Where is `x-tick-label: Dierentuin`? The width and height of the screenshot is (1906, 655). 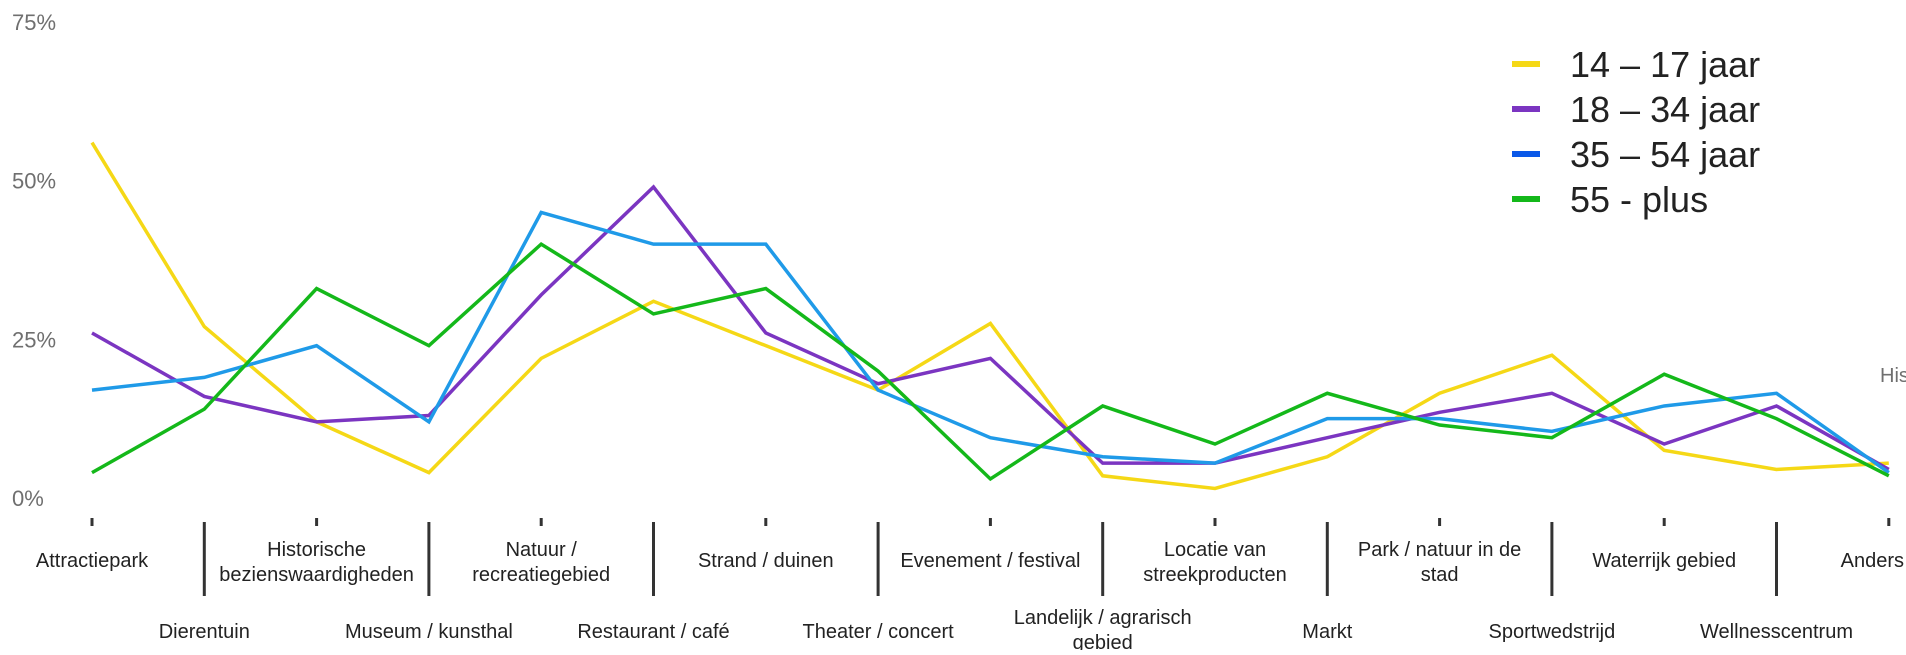
x-tick-label: Dierentuin is located at coordinates (204, 632).